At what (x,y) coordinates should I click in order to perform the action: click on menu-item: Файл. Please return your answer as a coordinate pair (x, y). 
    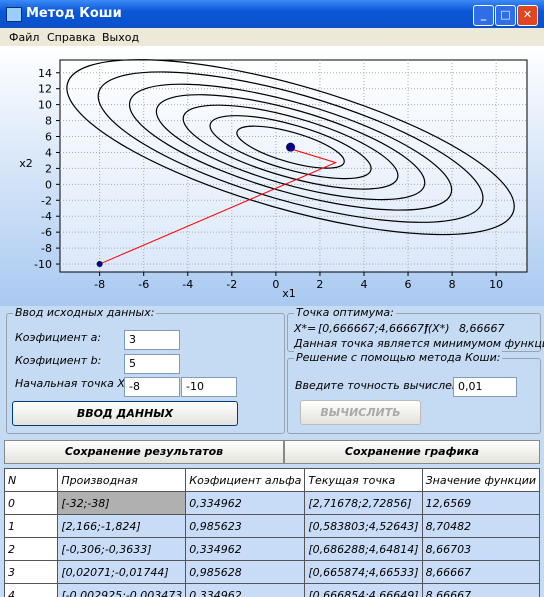
    Looking at the image, I should click on (24, 37).